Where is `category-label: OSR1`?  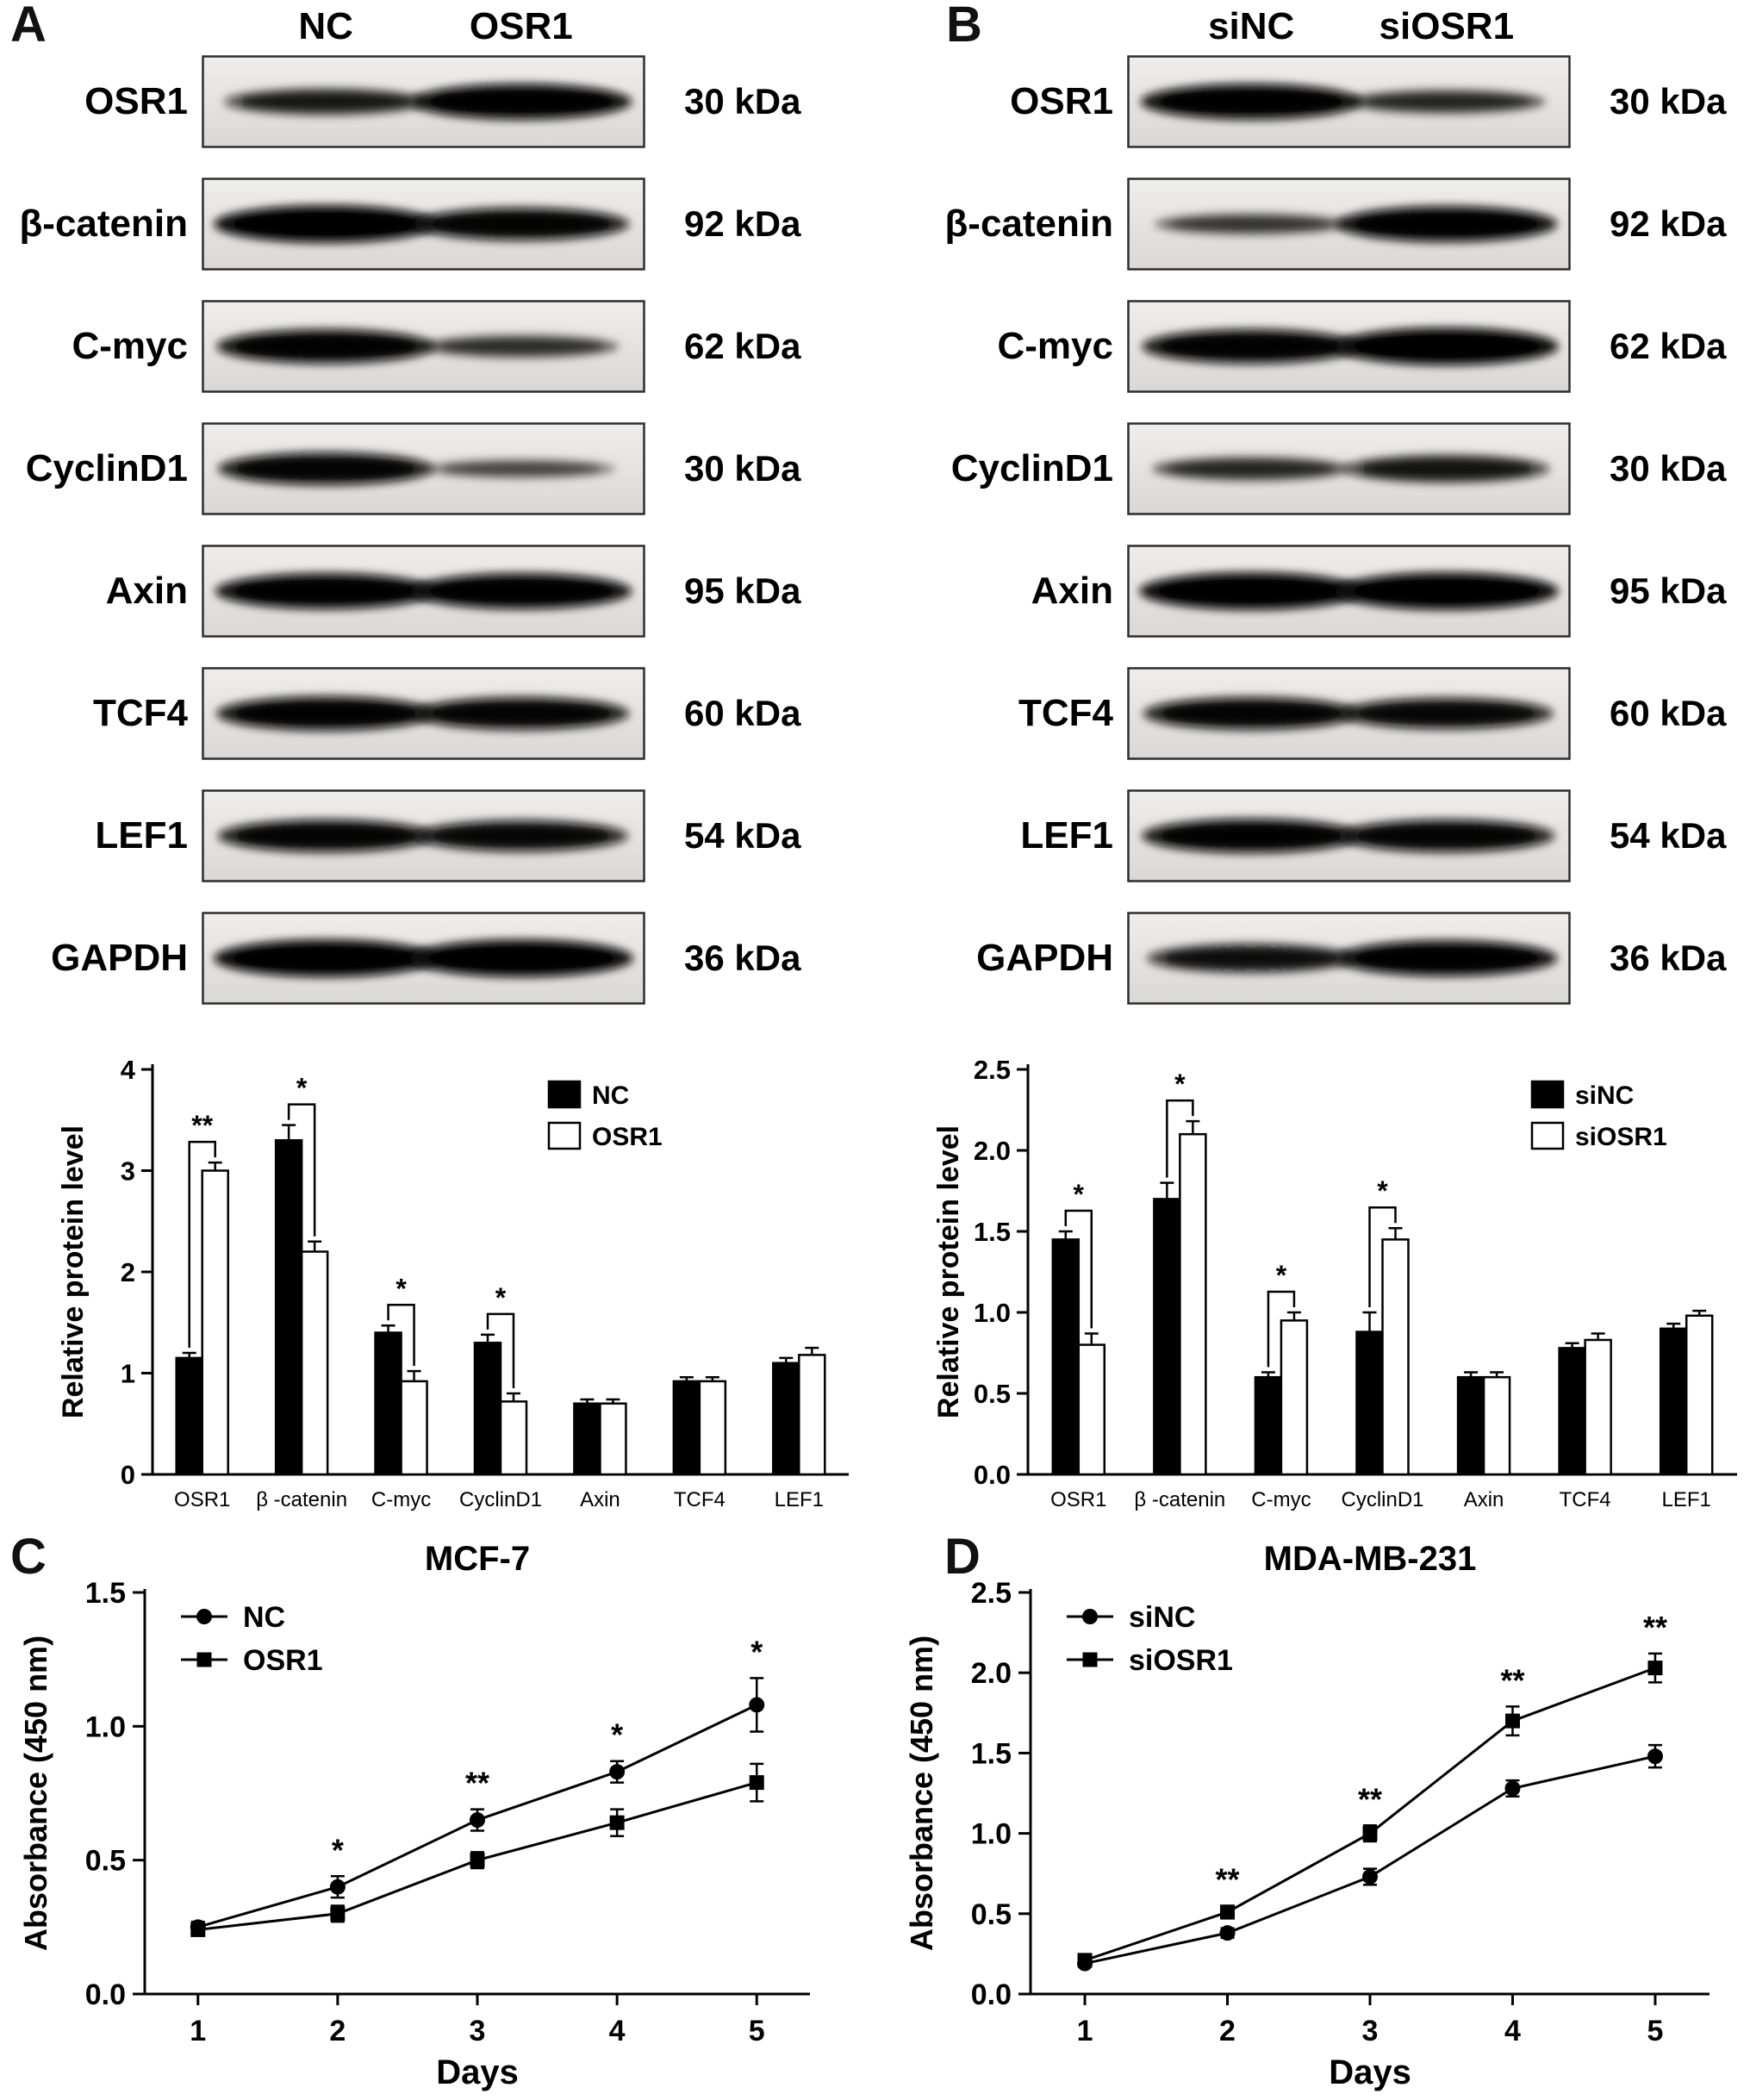 category-label: OSR1 is located at coordinates (1078, 1499).